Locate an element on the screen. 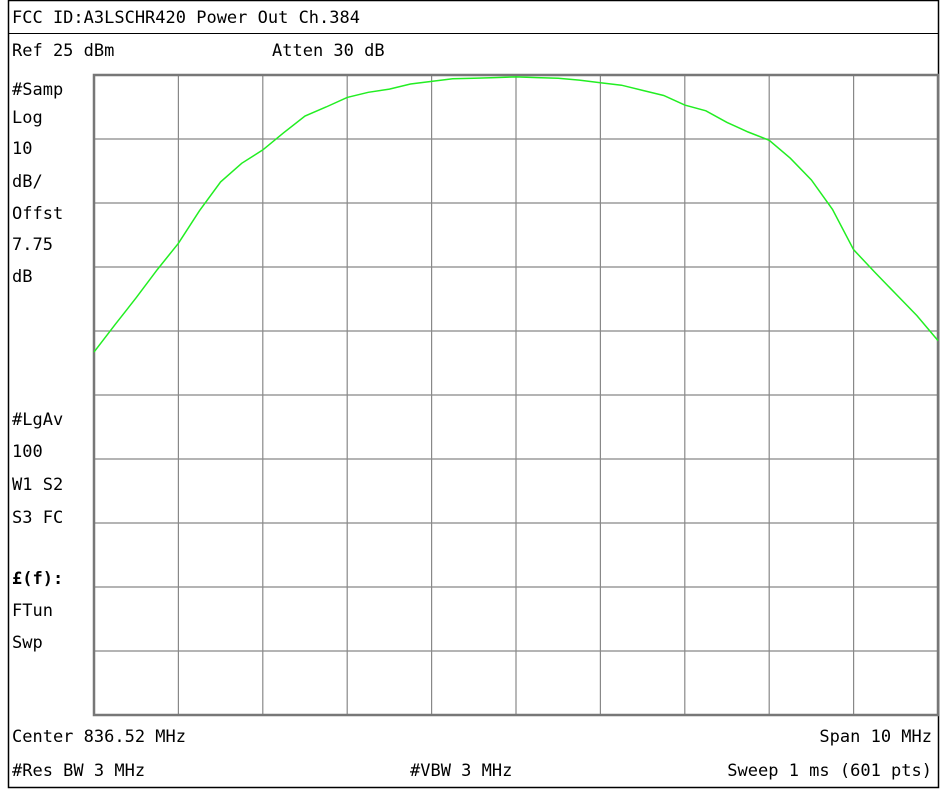 Image resolution: width=940 pixels, height=789 pixels. span: Span 10 MHz is located at coordinates (875, 737).